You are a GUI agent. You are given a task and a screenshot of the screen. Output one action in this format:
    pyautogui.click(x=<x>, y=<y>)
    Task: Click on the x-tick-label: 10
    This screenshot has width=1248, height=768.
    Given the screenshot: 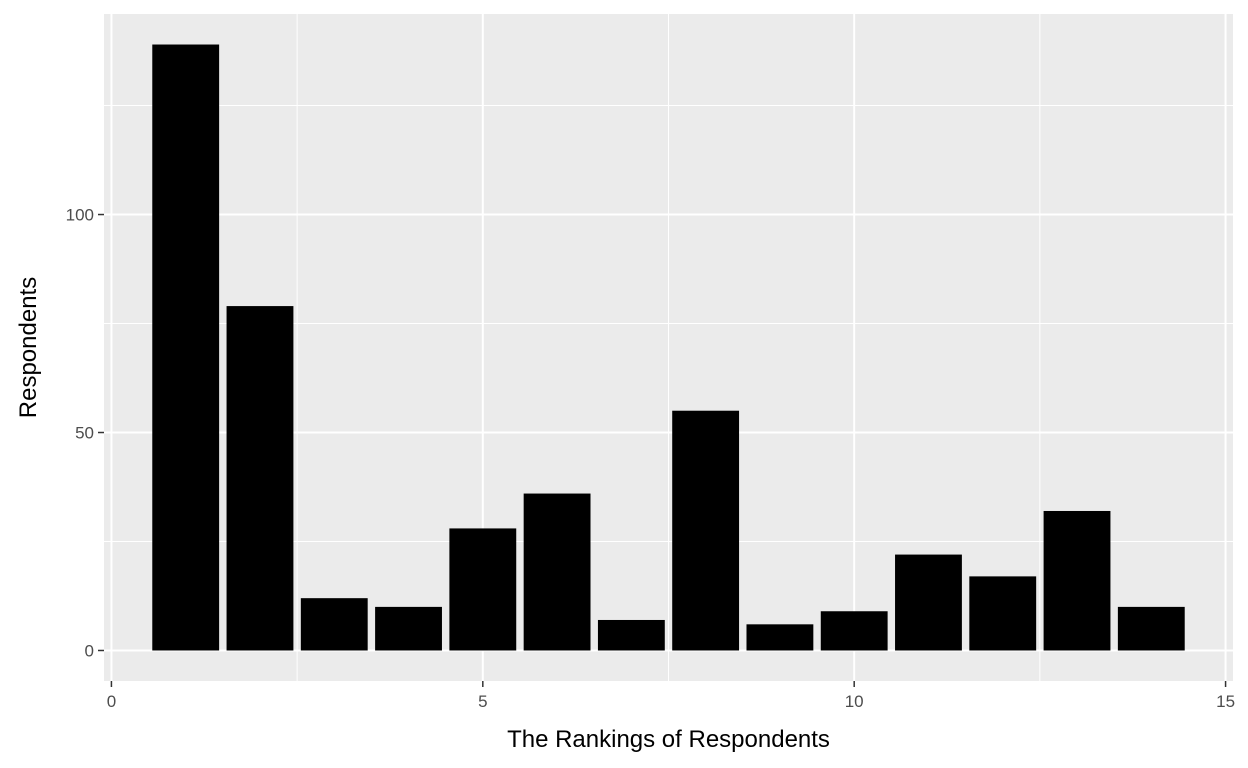 What is the action you would take?
    pyautogui.click(x=854, y=701)
    